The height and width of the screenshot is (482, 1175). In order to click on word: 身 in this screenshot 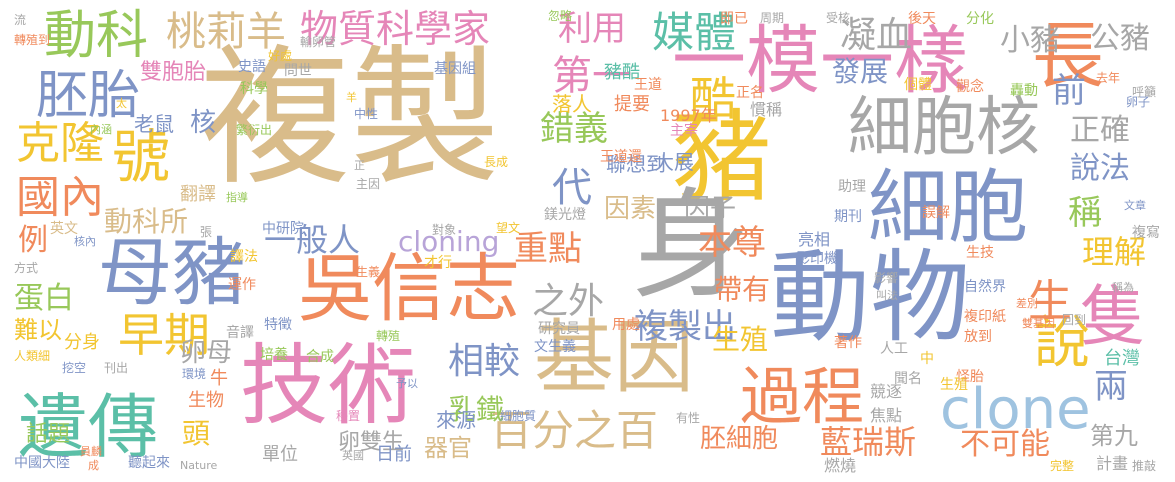, I will do `click(691, 245)`.